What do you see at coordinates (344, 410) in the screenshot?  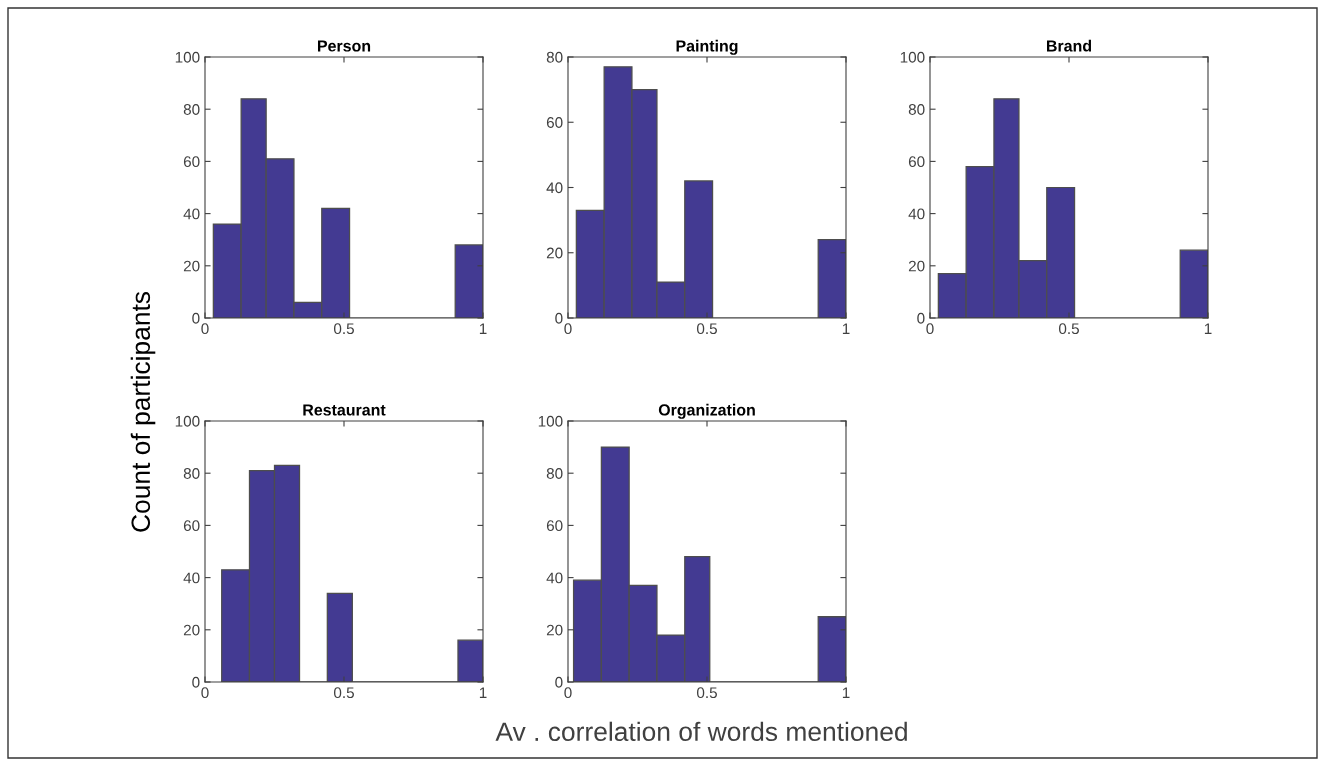 I see `chart-title: Restaurant` at bounding box center [344, 410].